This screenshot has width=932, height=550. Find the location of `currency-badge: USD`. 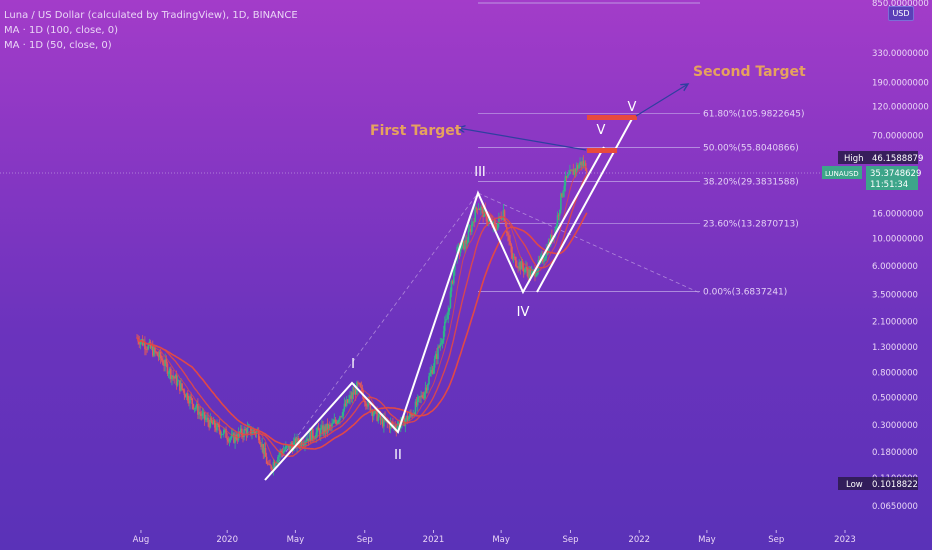

currency-badge: USD is located at coordinates (901, 13).